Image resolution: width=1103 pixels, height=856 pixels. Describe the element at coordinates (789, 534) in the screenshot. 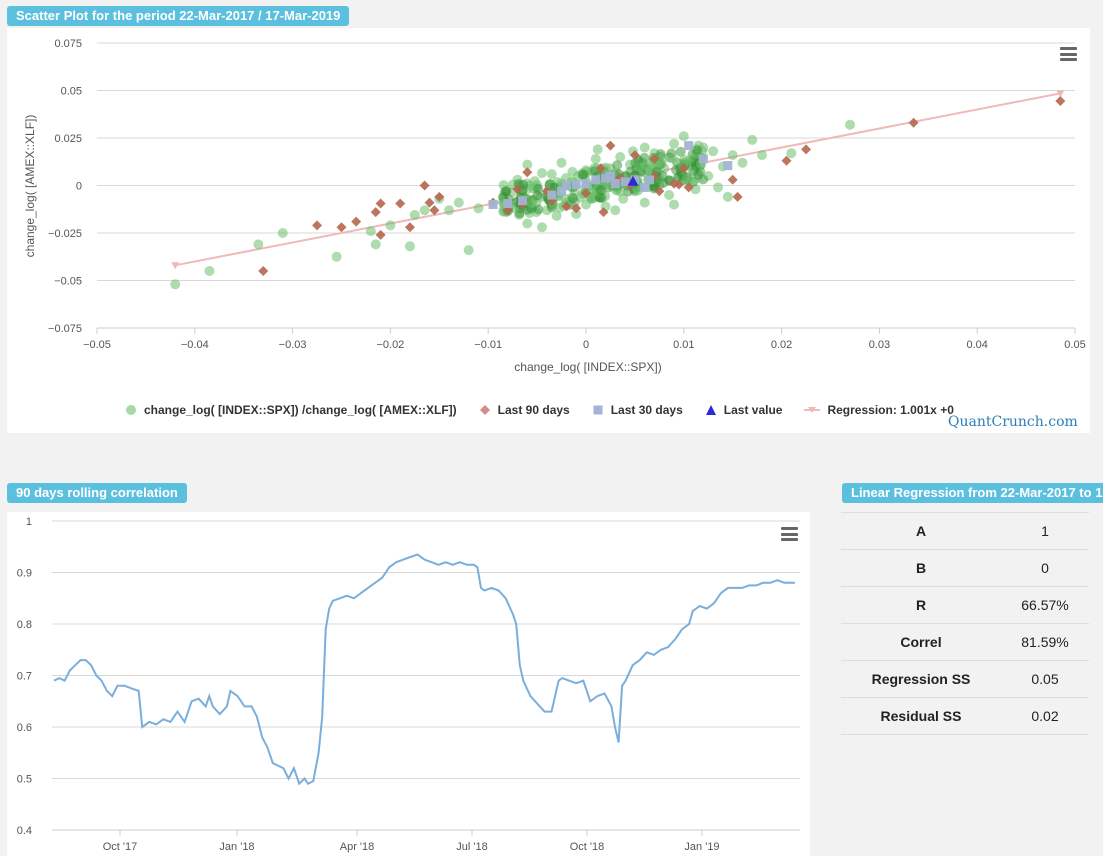

I see `rolling-menu-icon` at that location.